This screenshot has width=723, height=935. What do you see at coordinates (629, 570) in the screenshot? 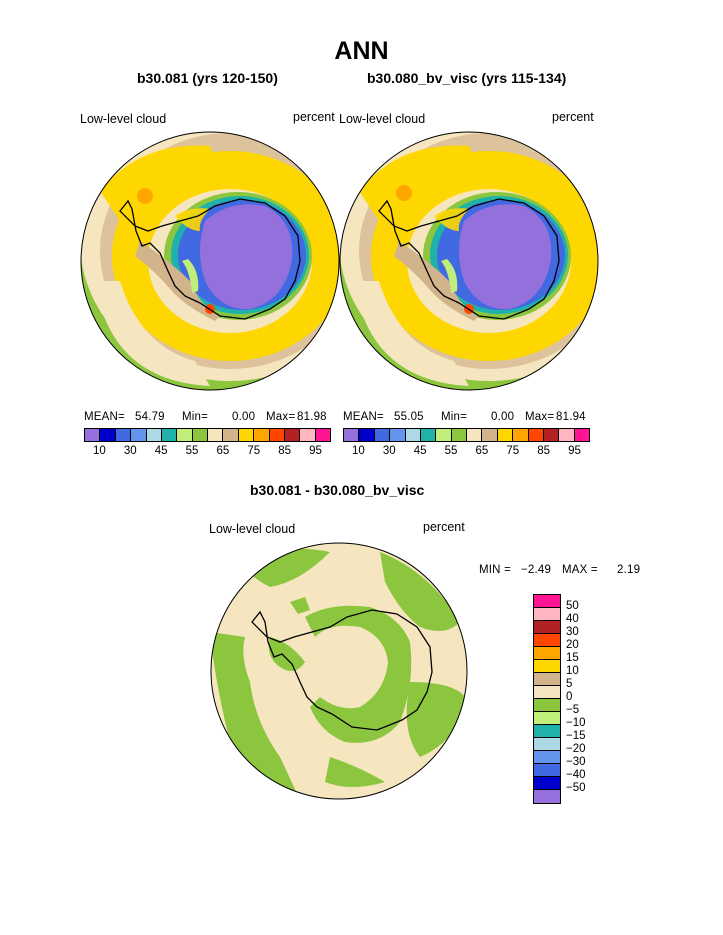
I see `diff-max-value: 2.19` at bounding box center [629, 570].